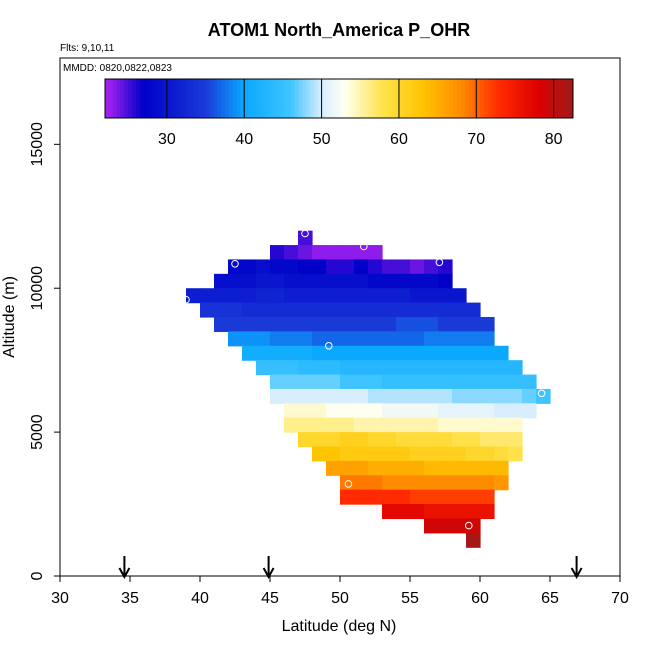 The width and height of the screenshot is (650, 650). I want to click on y-tick-label: 0, so click(37, 575).